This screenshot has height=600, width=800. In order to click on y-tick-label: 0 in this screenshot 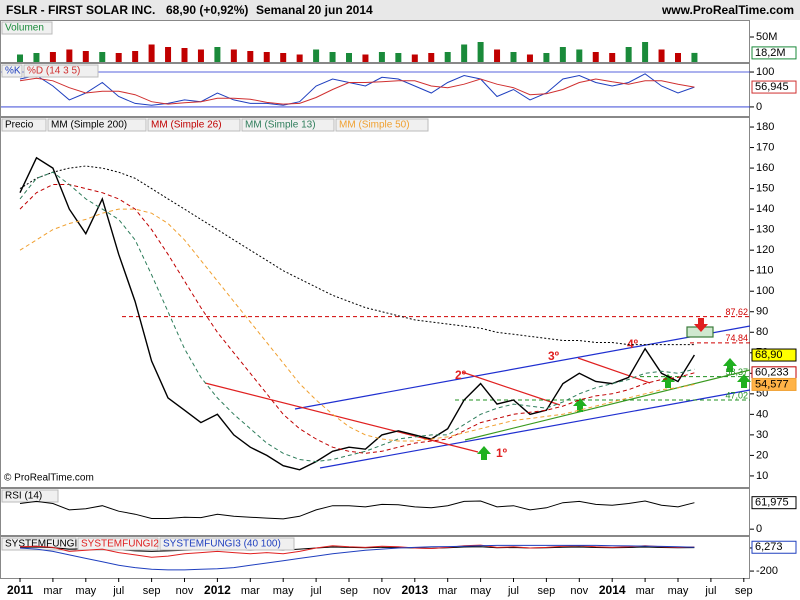, I will do `click(759, 107)`.